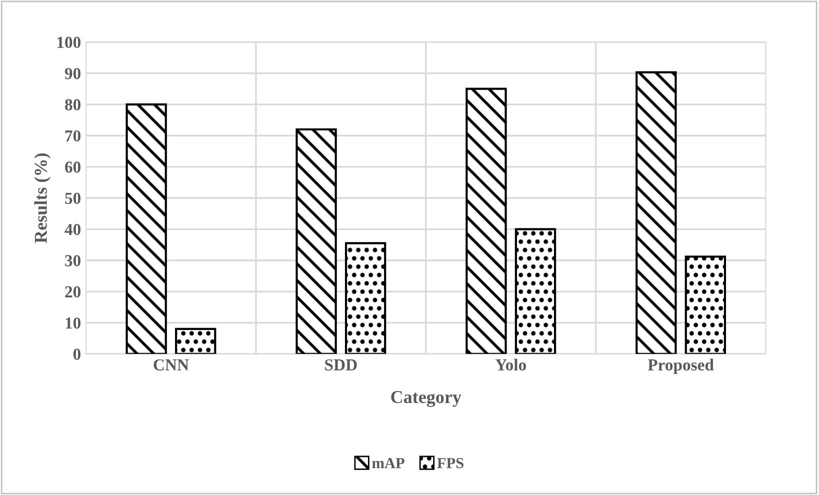 This screenshot has height=495, width=819. Describe the element at coordinates (450, 463) in the screenshot. I see `legend-label: FPS` at that location.